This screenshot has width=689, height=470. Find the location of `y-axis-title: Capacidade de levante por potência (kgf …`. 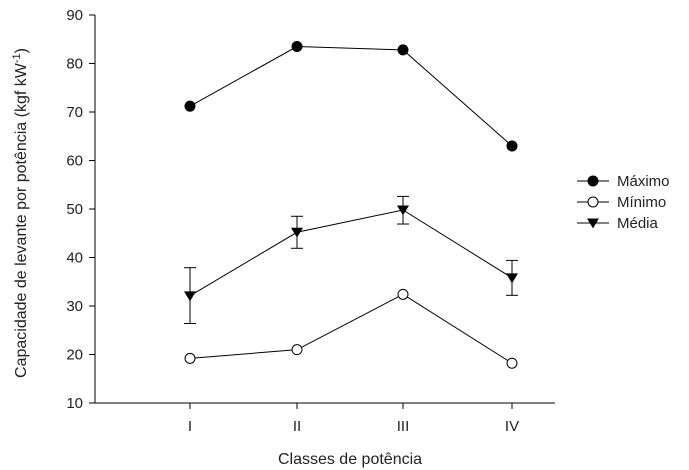

y-axis-title: Capacidade de levante por potência (kgf … is located at coordinates (20, 213).